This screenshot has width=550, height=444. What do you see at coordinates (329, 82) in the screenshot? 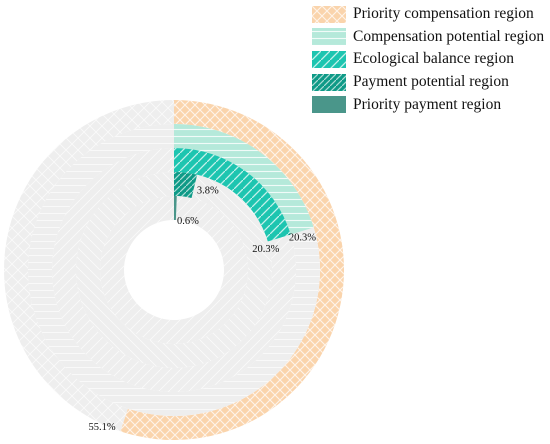
I see `legend-swatch-payment-potential` at bounding box center [329, 82].